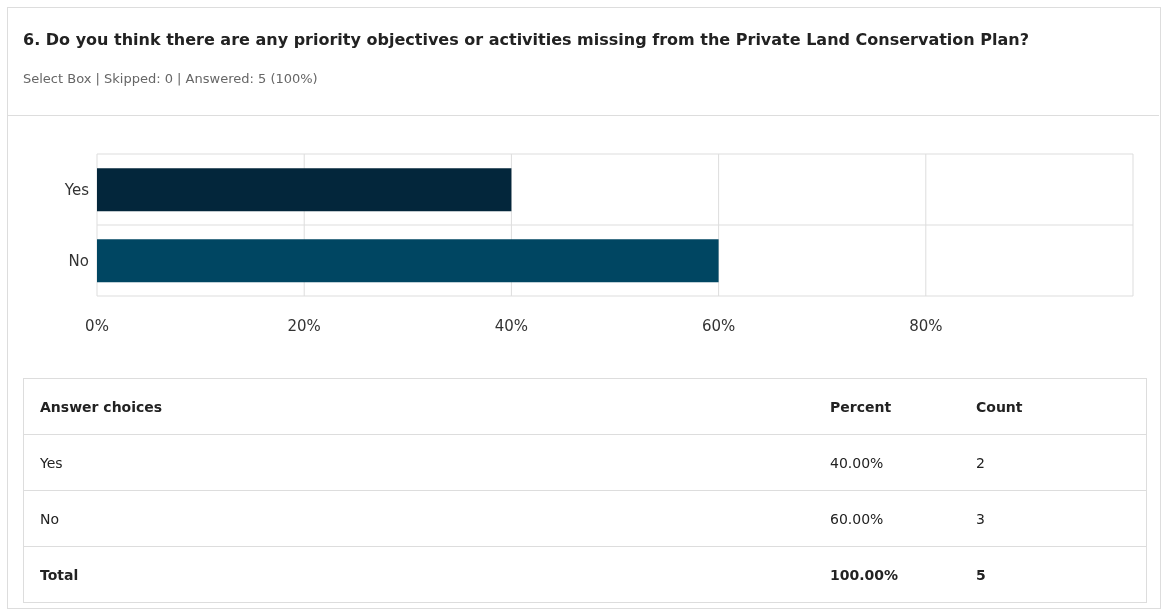  I want to click on x-tick-label: 60%, so click(718, 325).